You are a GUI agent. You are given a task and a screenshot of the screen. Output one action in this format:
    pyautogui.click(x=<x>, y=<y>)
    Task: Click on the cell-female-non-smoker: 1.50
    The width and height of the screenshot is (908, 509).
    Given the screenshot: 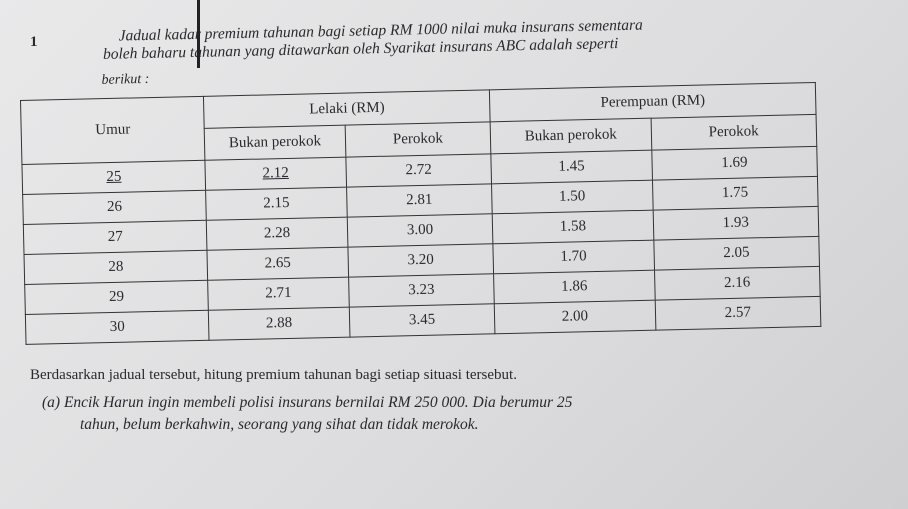 What is the action you would take?
    pyautogui.click(x=572, y=197)
    